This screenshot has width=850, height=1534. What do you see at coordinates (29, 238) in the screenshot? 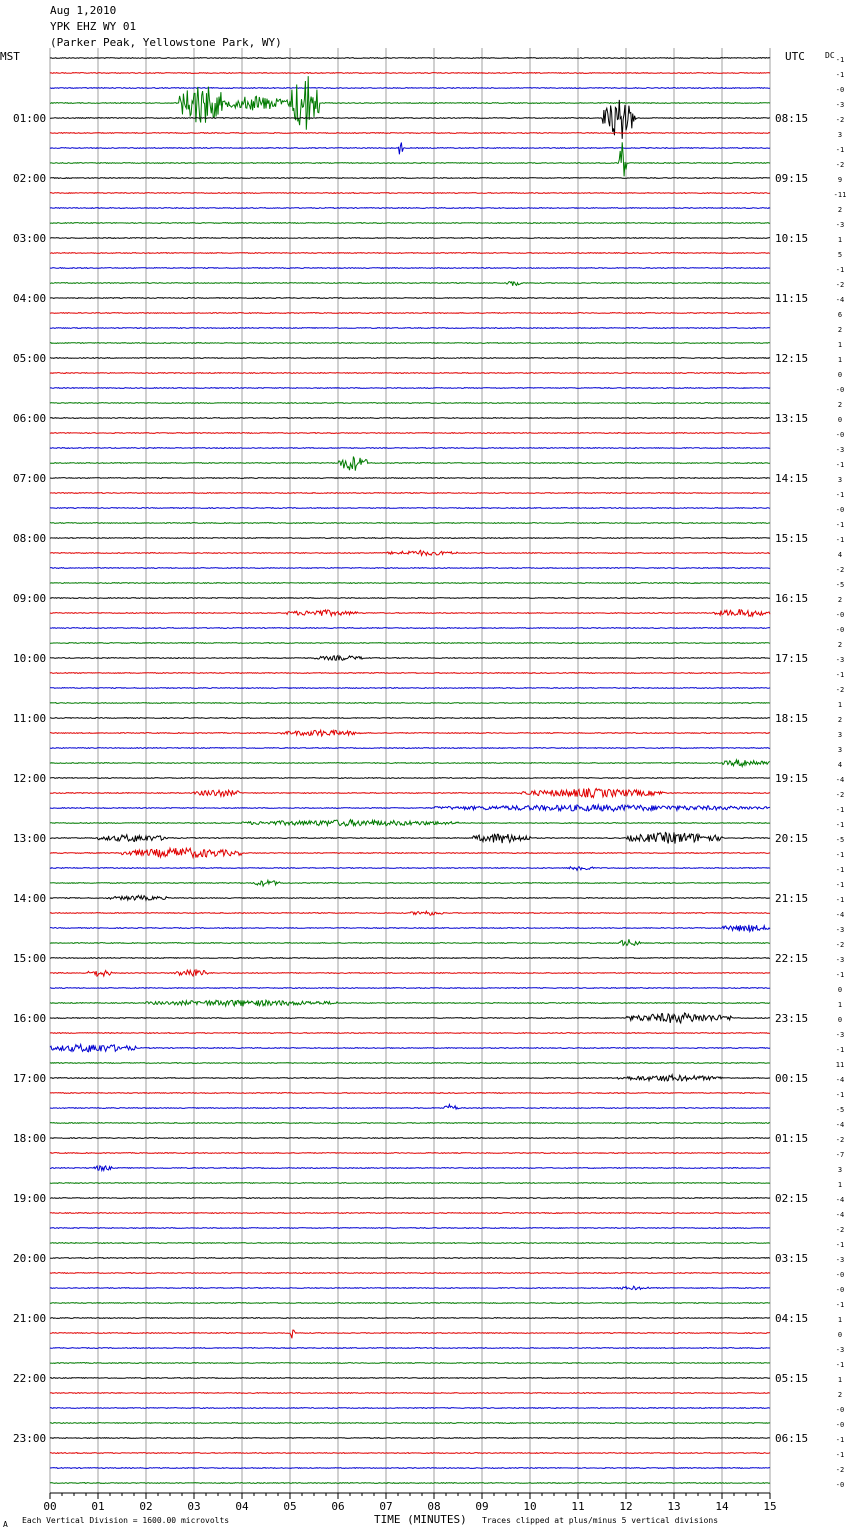
I see `left-hour-label: 03:00` at bounding box center [29, 238].